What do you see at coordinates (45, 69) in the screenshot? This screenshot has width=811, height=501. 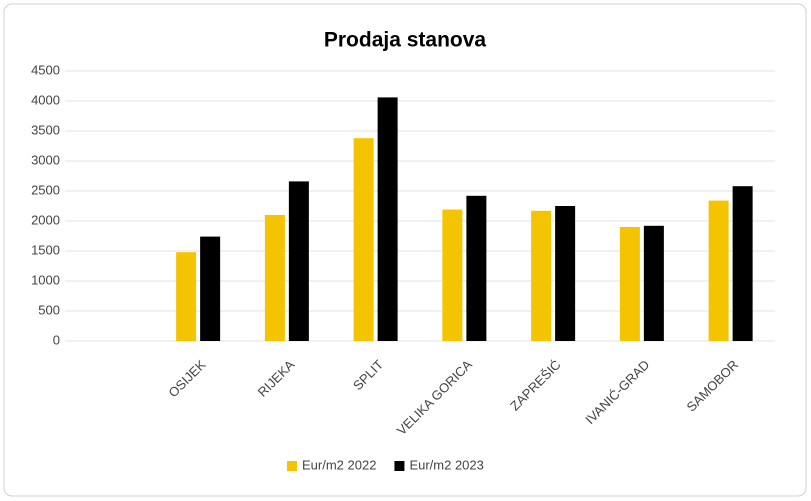 I see `y-tick-label: 4500` at bounding box center [45, 69].